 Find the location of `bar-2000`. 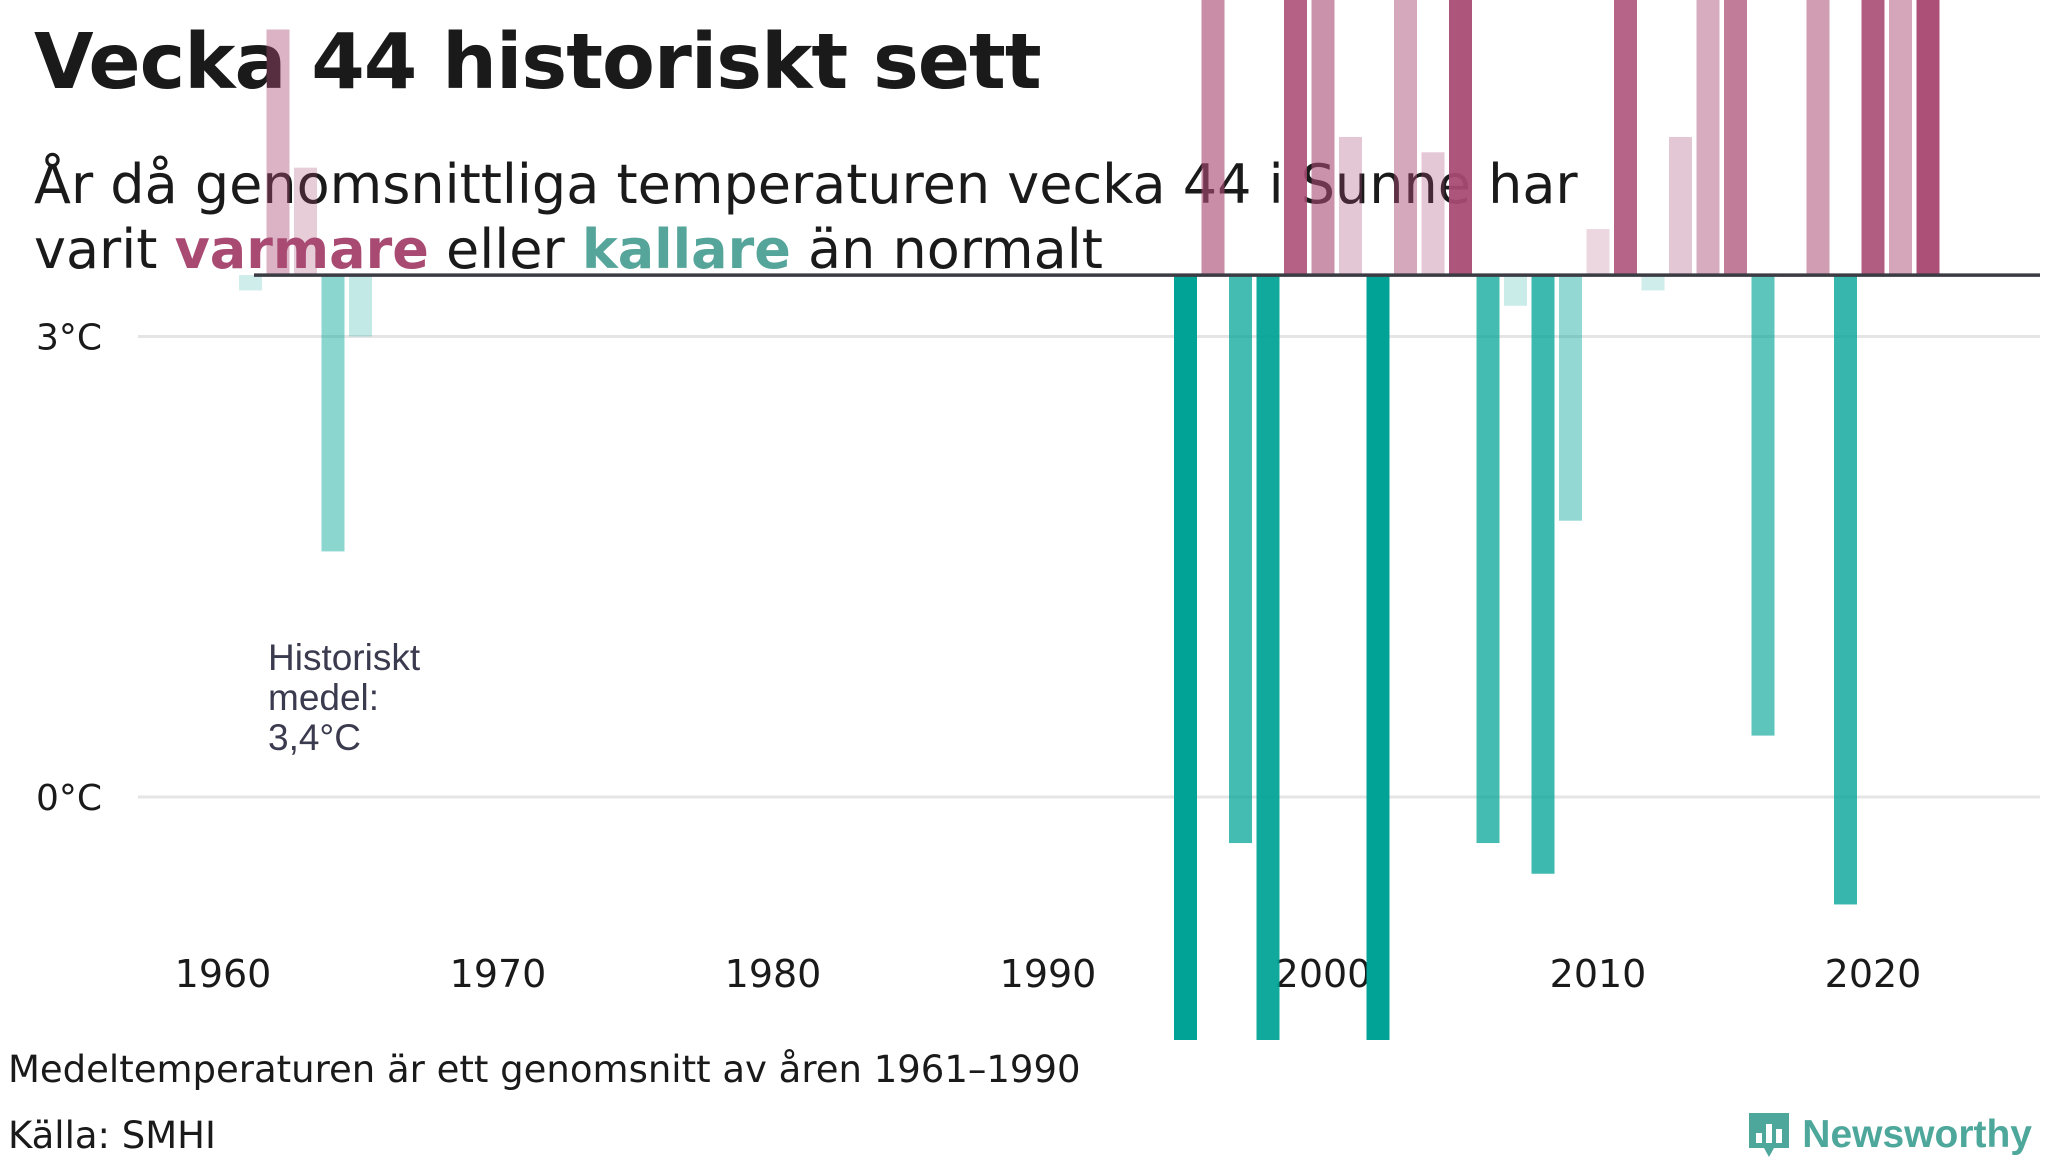

bar-2000 is located at coordinates (1323, 138).